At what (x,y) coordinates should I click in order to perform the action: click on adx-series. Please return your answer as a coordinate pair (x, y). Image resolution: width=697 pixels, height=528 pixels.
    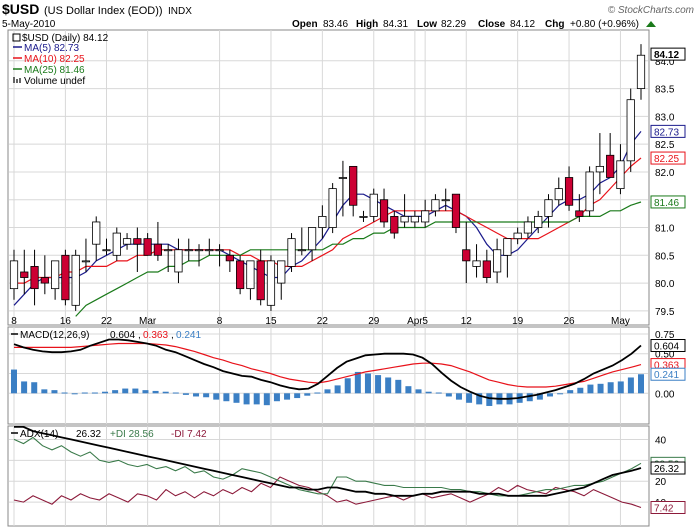
    Looking at the image, I should click on (327, 467).